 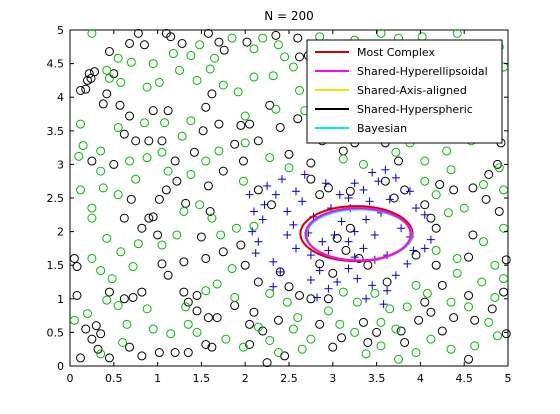 What do you see at coordinates (245, 378) in the screenshot?
I see `x-tick-label: 2` at bounding box center [245, 378].